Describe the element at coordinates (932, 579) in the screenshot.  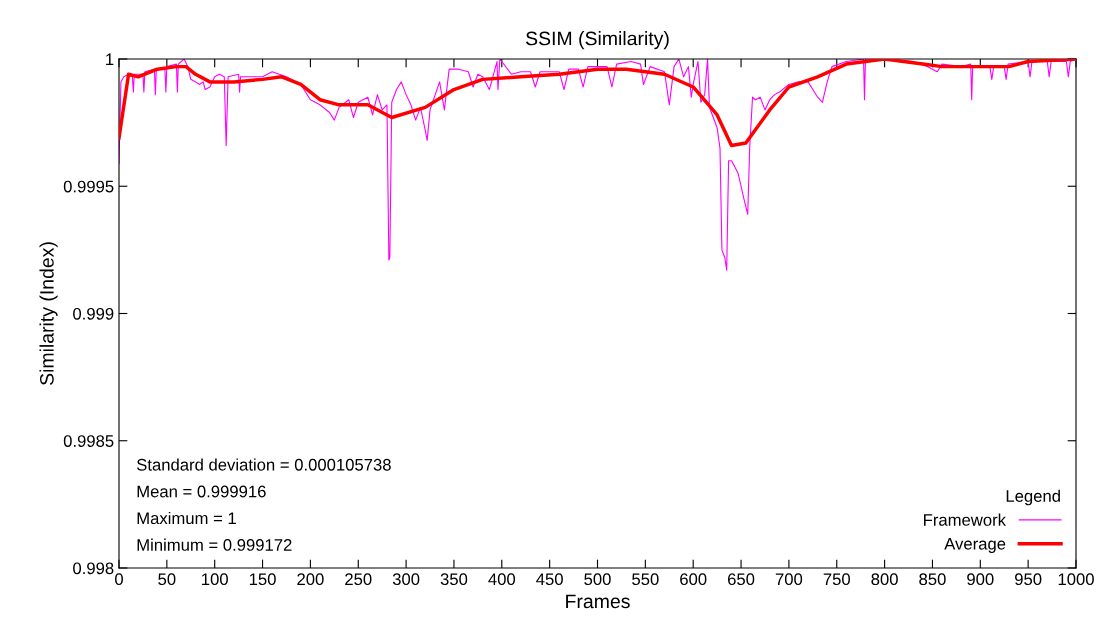
I see `x-tick-label: 850` at that location.